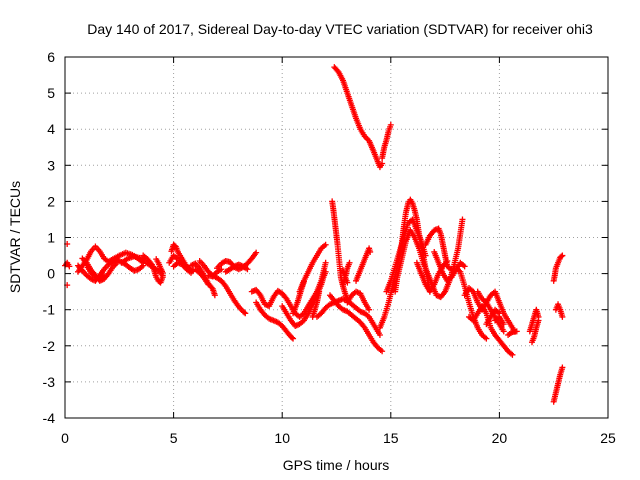 The height and width of the screenshot is (480, 640). Describe the element at coordinates (51, 274) in the screenshot. I see `y-tick-label: 0` at that location.